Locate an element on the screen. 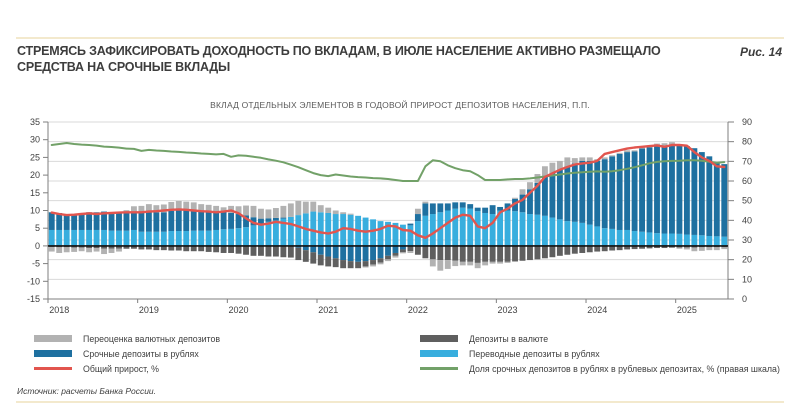  svg-text: 2018 is located at coordinates (59, 310).